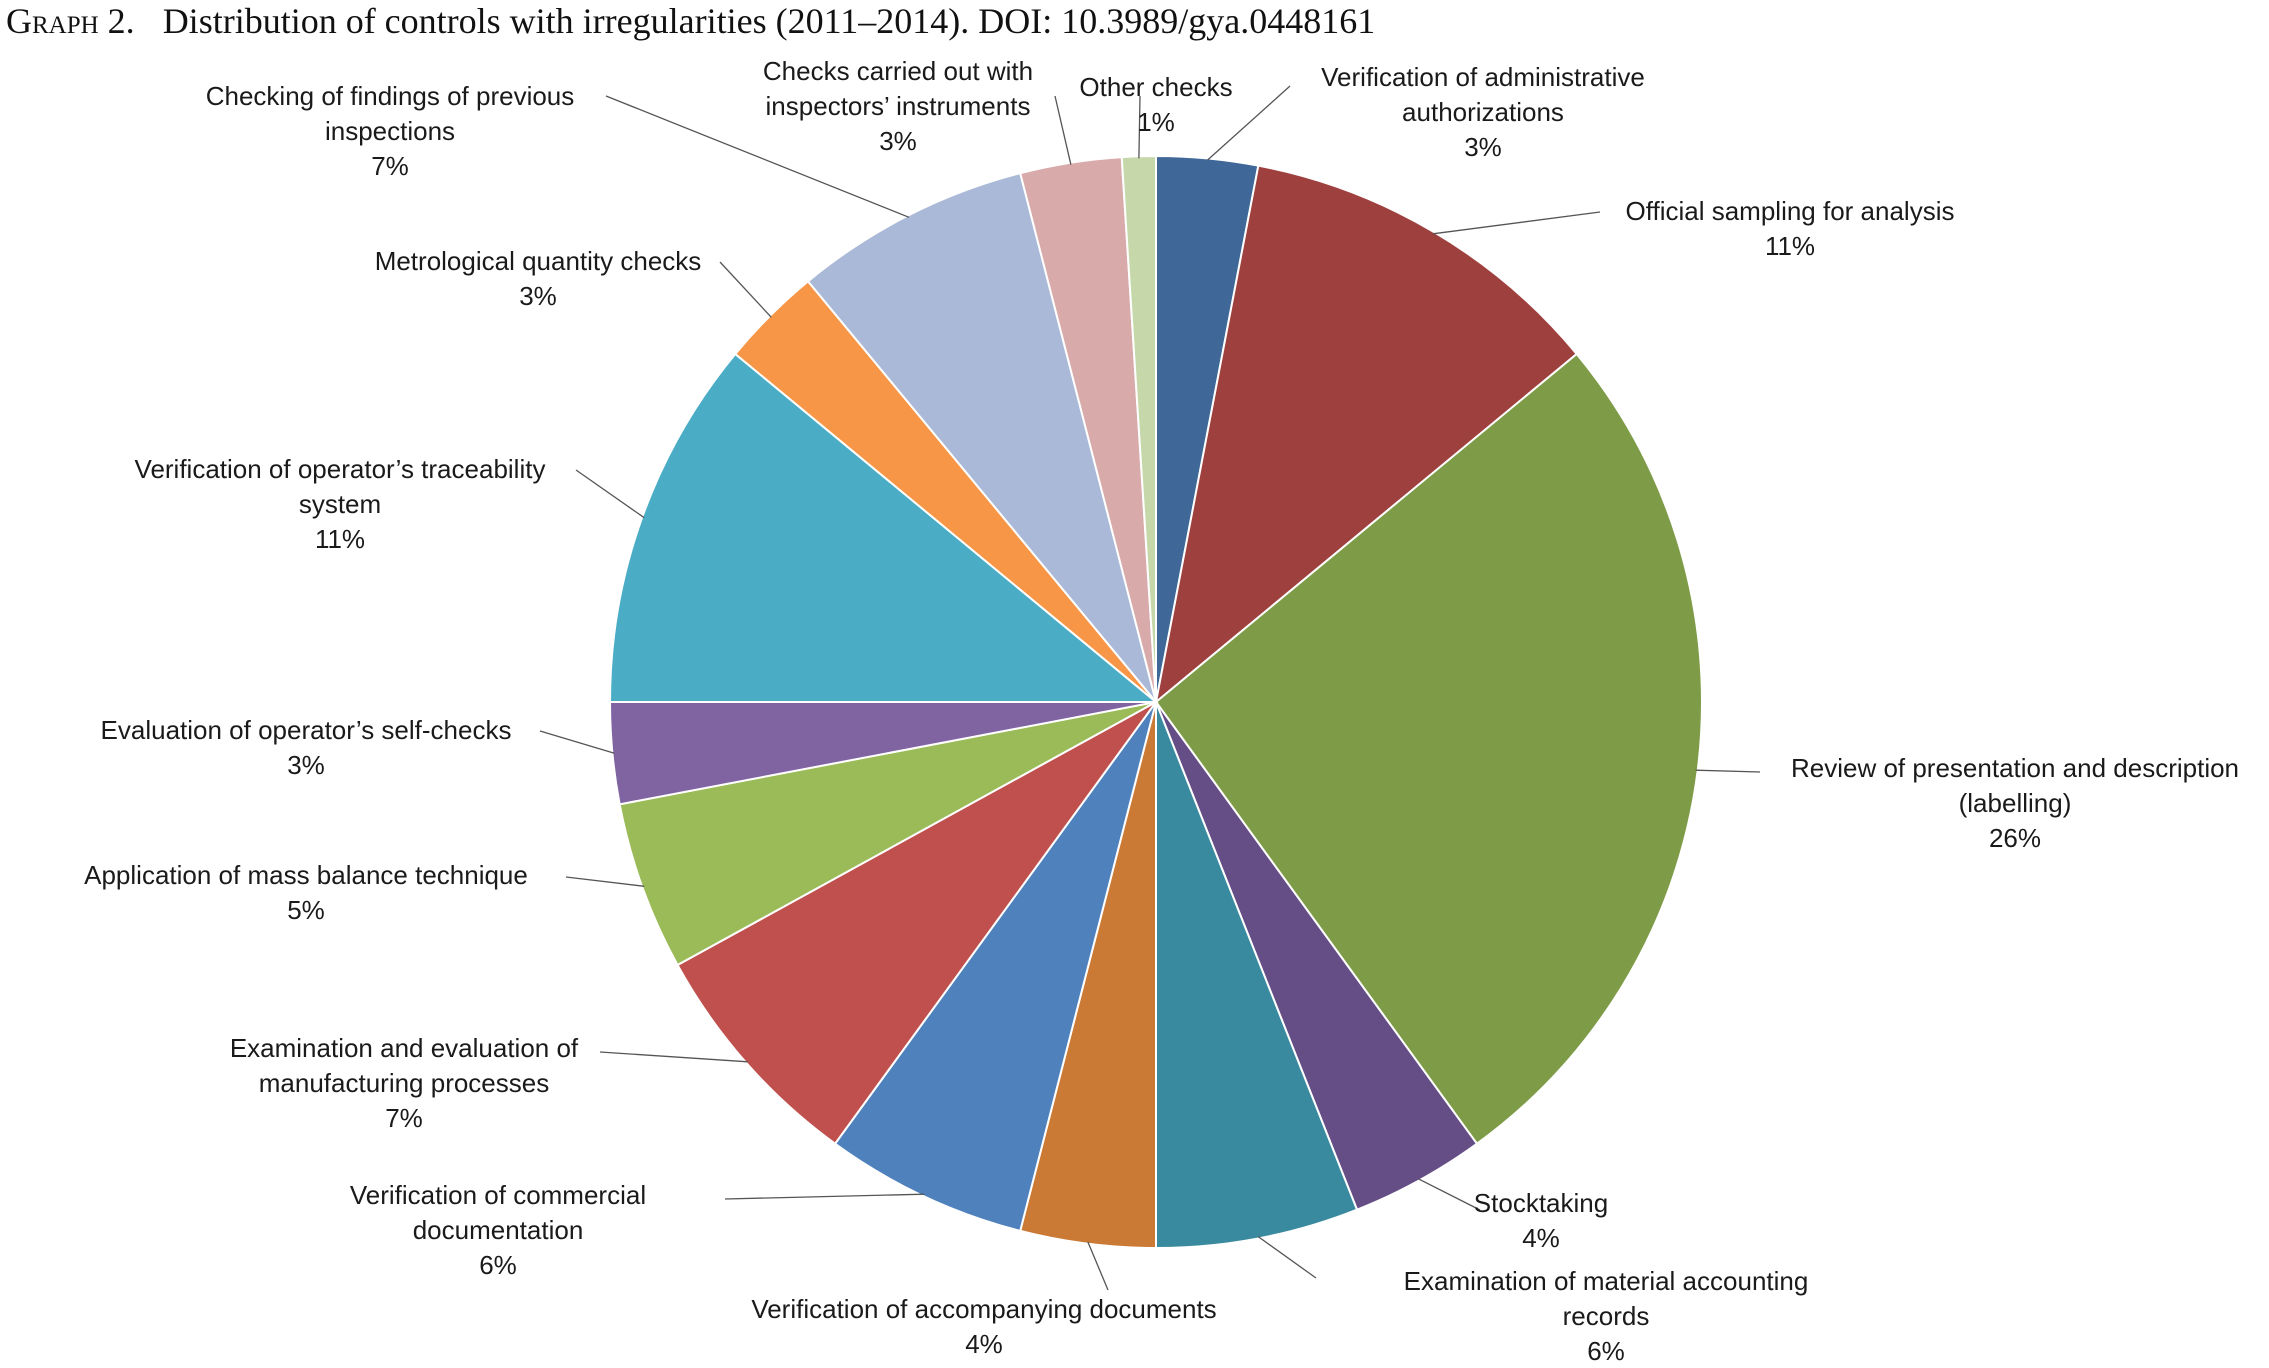  I want to click on slice-label-line: Verification of administrative, so click(1483, 77).